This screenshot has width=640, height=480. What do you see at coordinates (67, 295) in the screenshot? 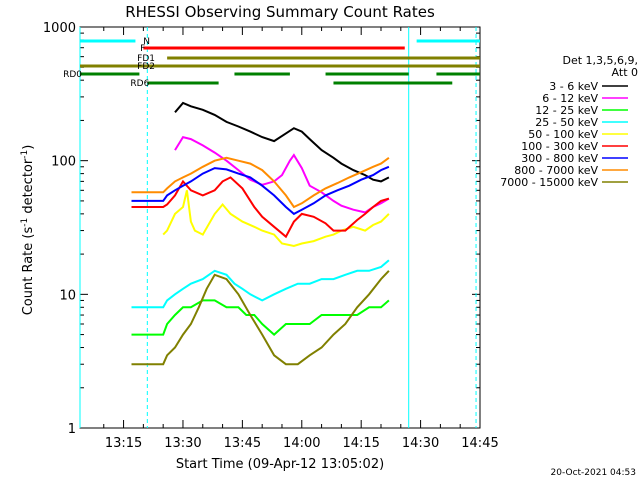
I see `y-tick-label: 10` at bounding box center [67, 295].